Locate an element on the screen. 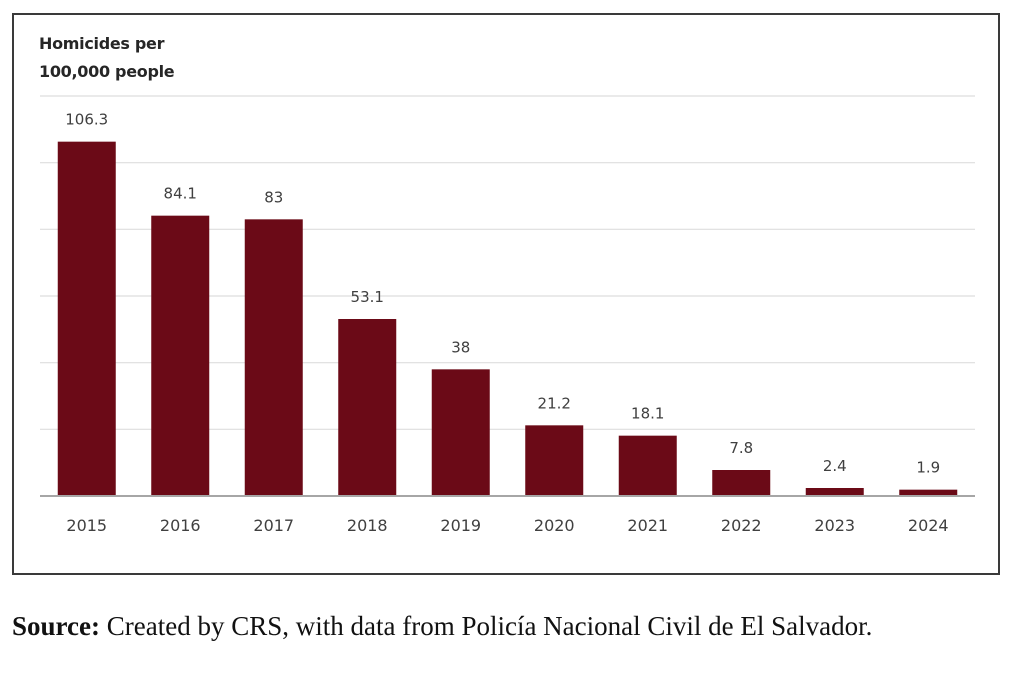 The width and height of the screenshot is (1024, 700). value-label: 18.1 is located at coordinates (647, 414).